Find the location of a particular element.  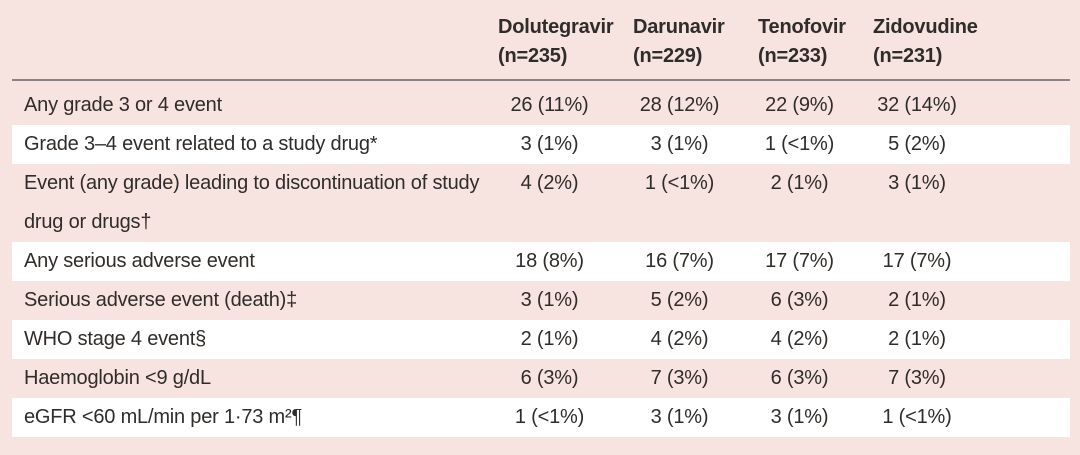

header-empty-cell is located at coordinates (251, 40).